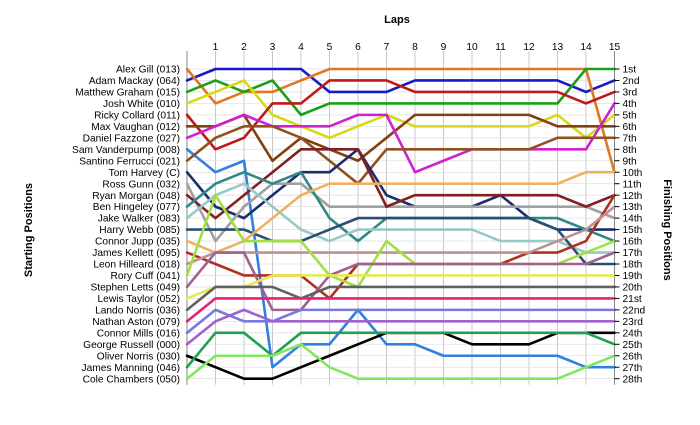 This screenshot has width=700, height=425. I want to click on starting-position-label: George Russell (000), so click(131, 345).